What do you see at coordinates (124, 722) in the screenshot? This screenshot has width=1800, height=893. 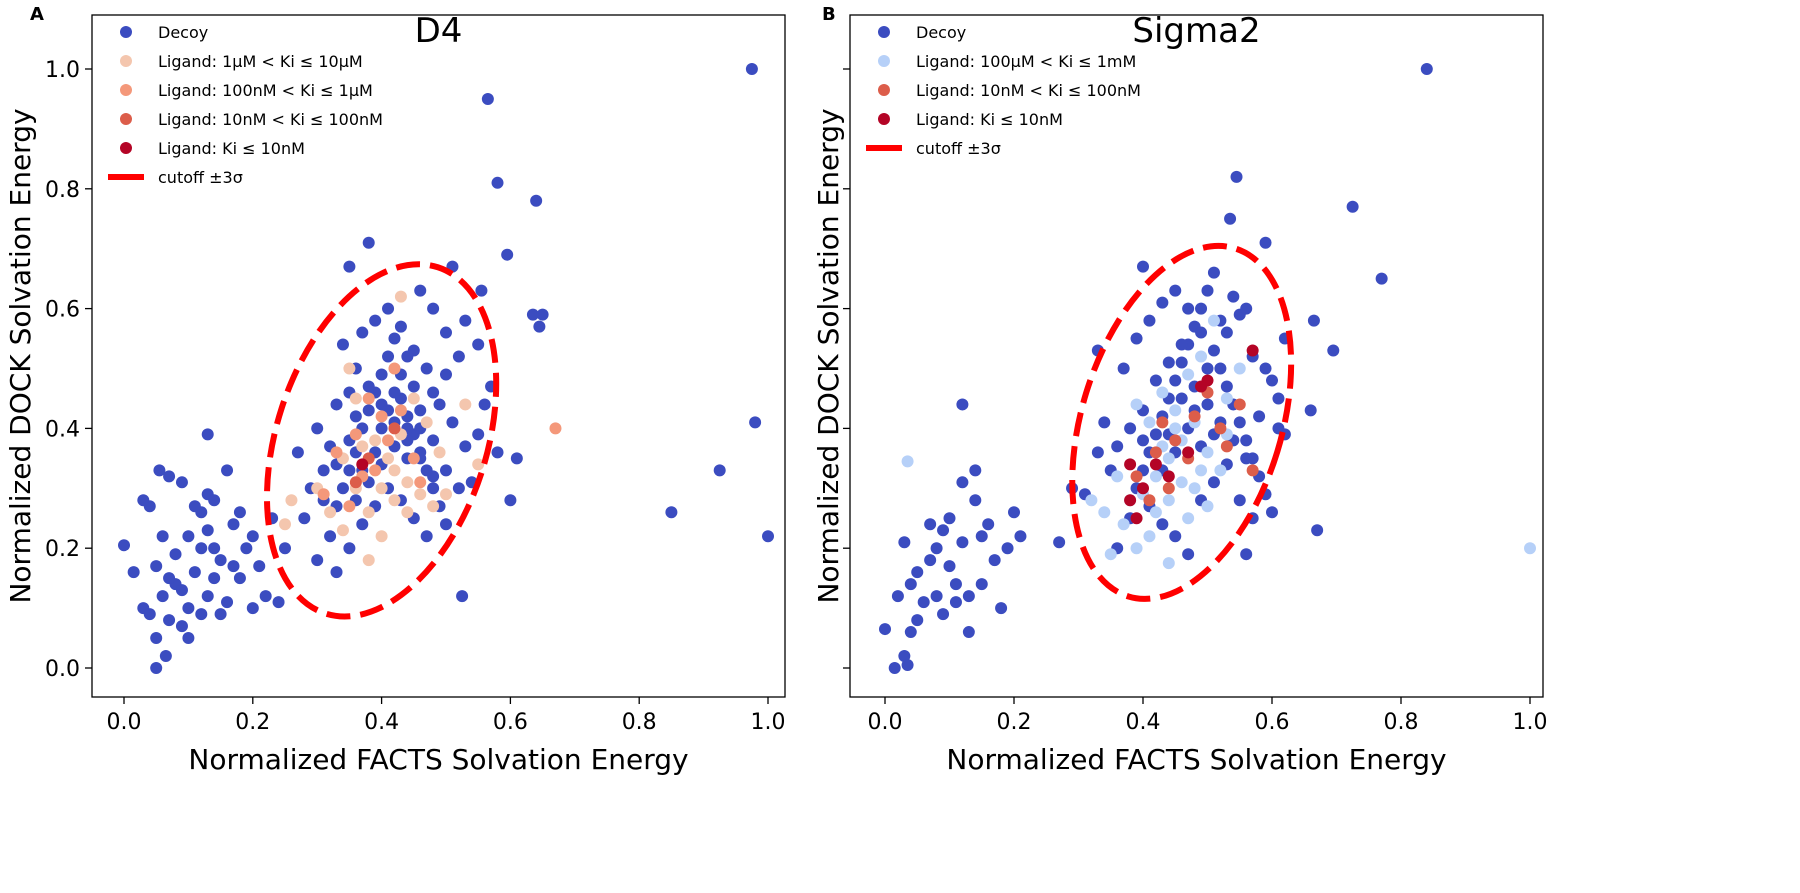 I see `x-tick-label: 0.0` at bounding box center [124, 722].